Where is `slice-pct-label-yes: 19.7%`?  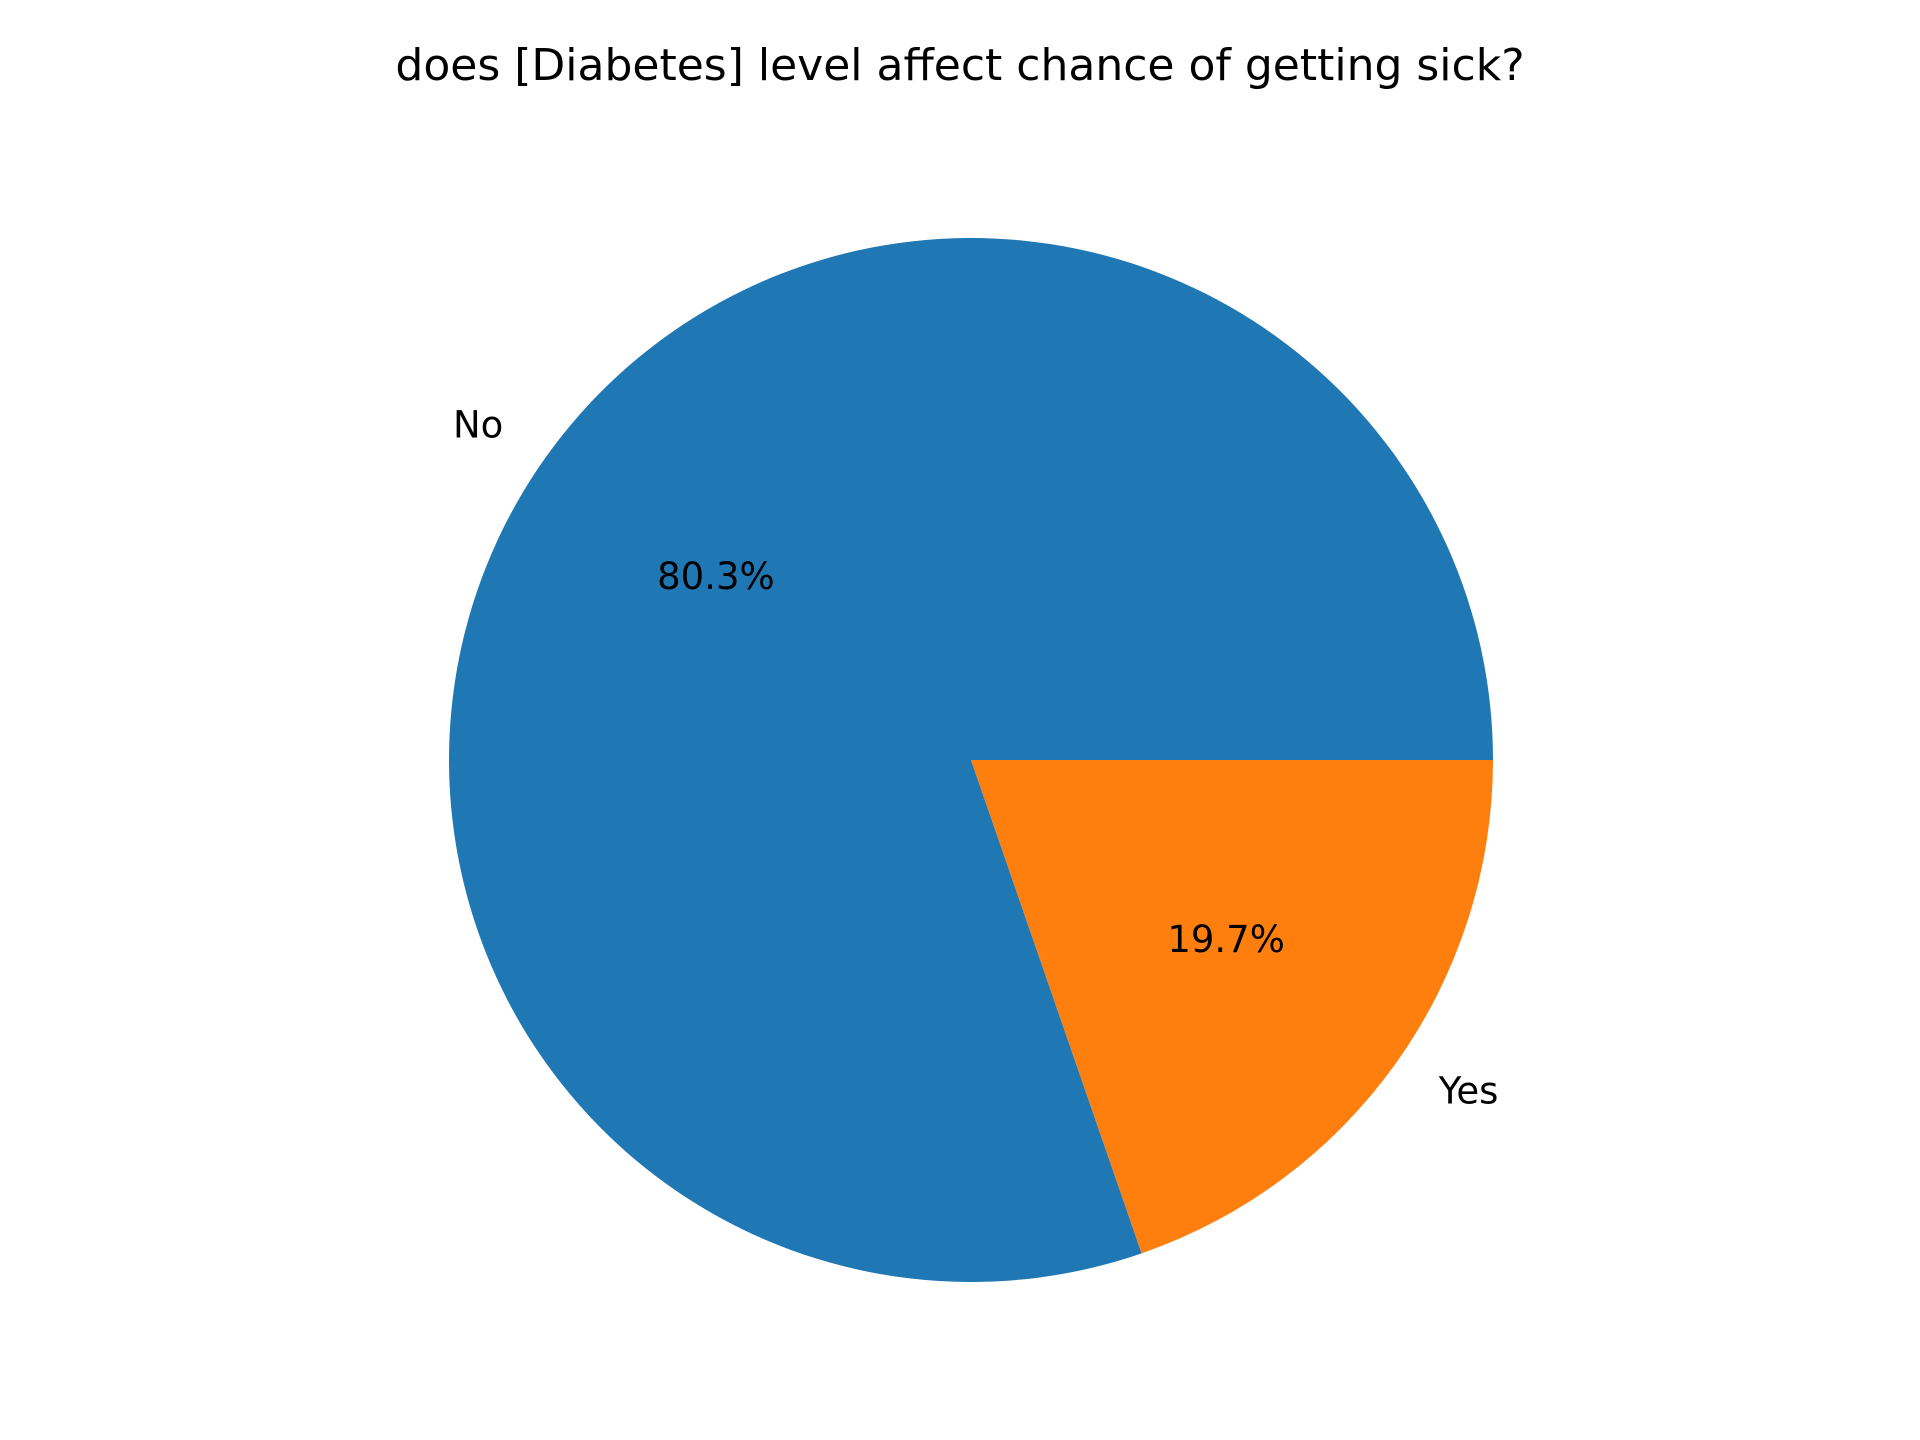
slice-pct-label-yes: 19.7% is located at coordinates (1226, 939).